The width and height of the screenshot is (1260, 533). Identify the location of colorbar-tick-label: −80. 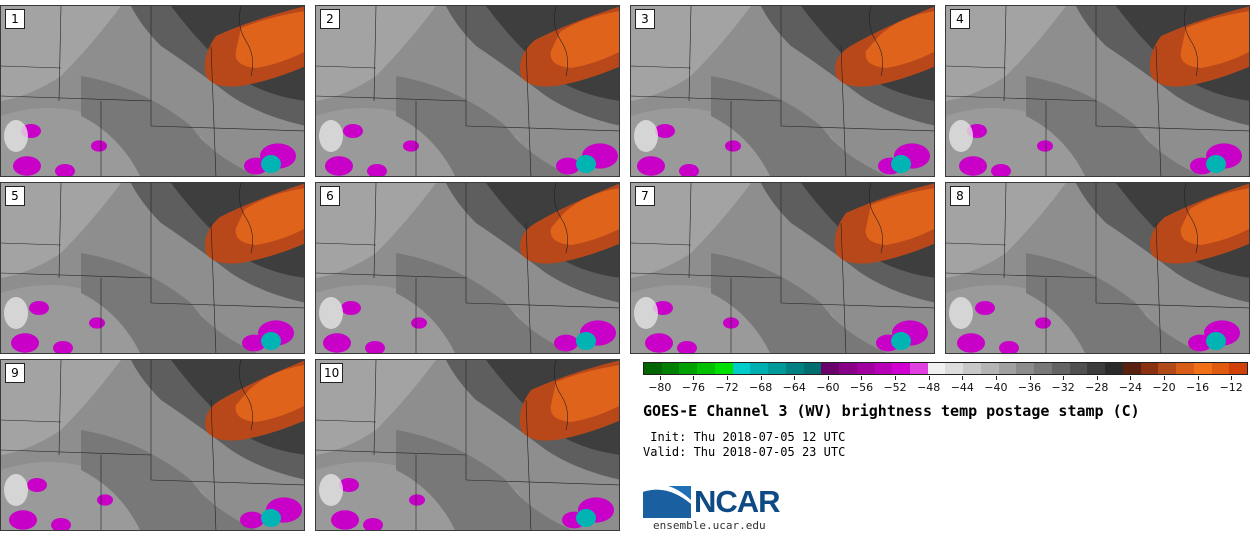
(660, 387).